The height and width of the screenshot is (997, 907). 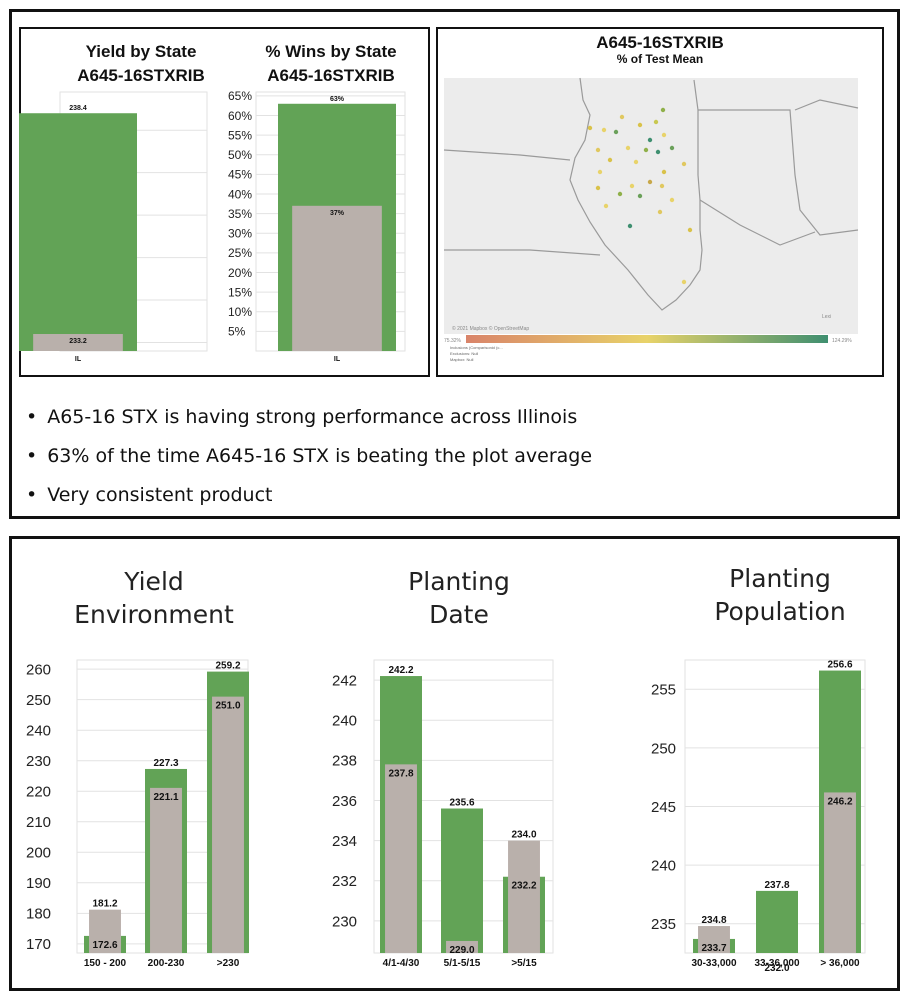 What do you see at coordinates (490, 328) in the screenshot?
I see `map-copyright: © 2021 Mapbox © OpenStreetMap` at bounding box center [490, 328].